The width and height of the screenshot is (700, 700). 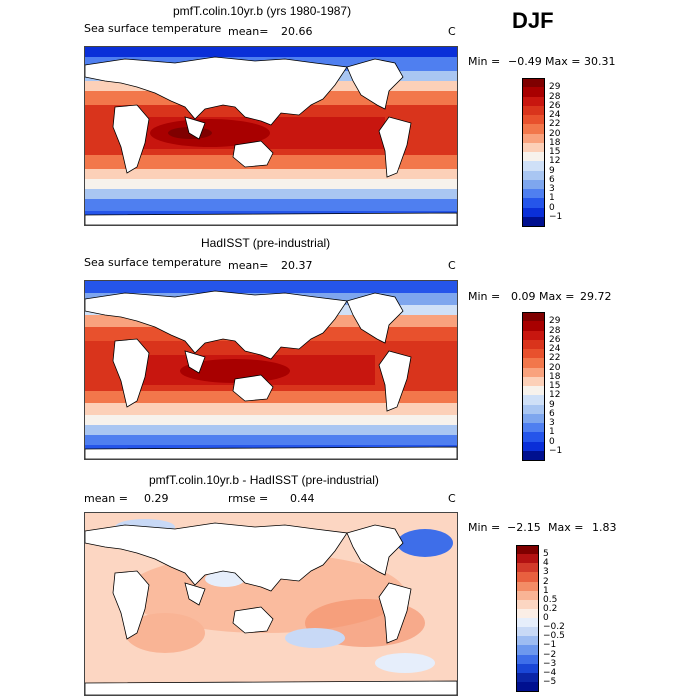 What do you see at coordinates (555, 87) in the screenshot?
I see `legend-label: 29` at bounding box center [555, 87].